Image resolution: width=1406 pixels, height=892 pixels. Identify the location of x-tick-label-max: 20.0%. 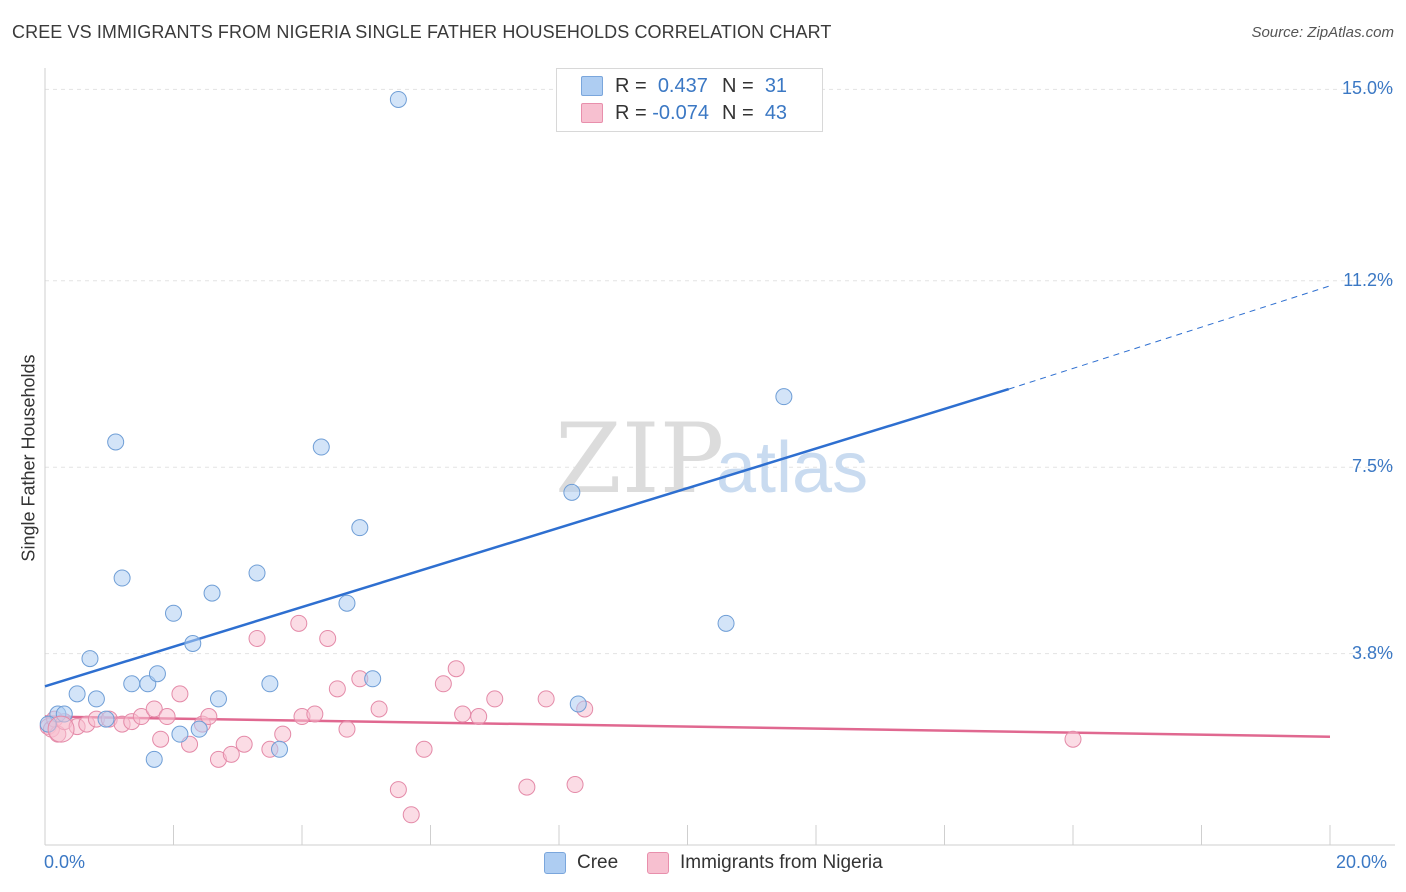
(1362, 862).